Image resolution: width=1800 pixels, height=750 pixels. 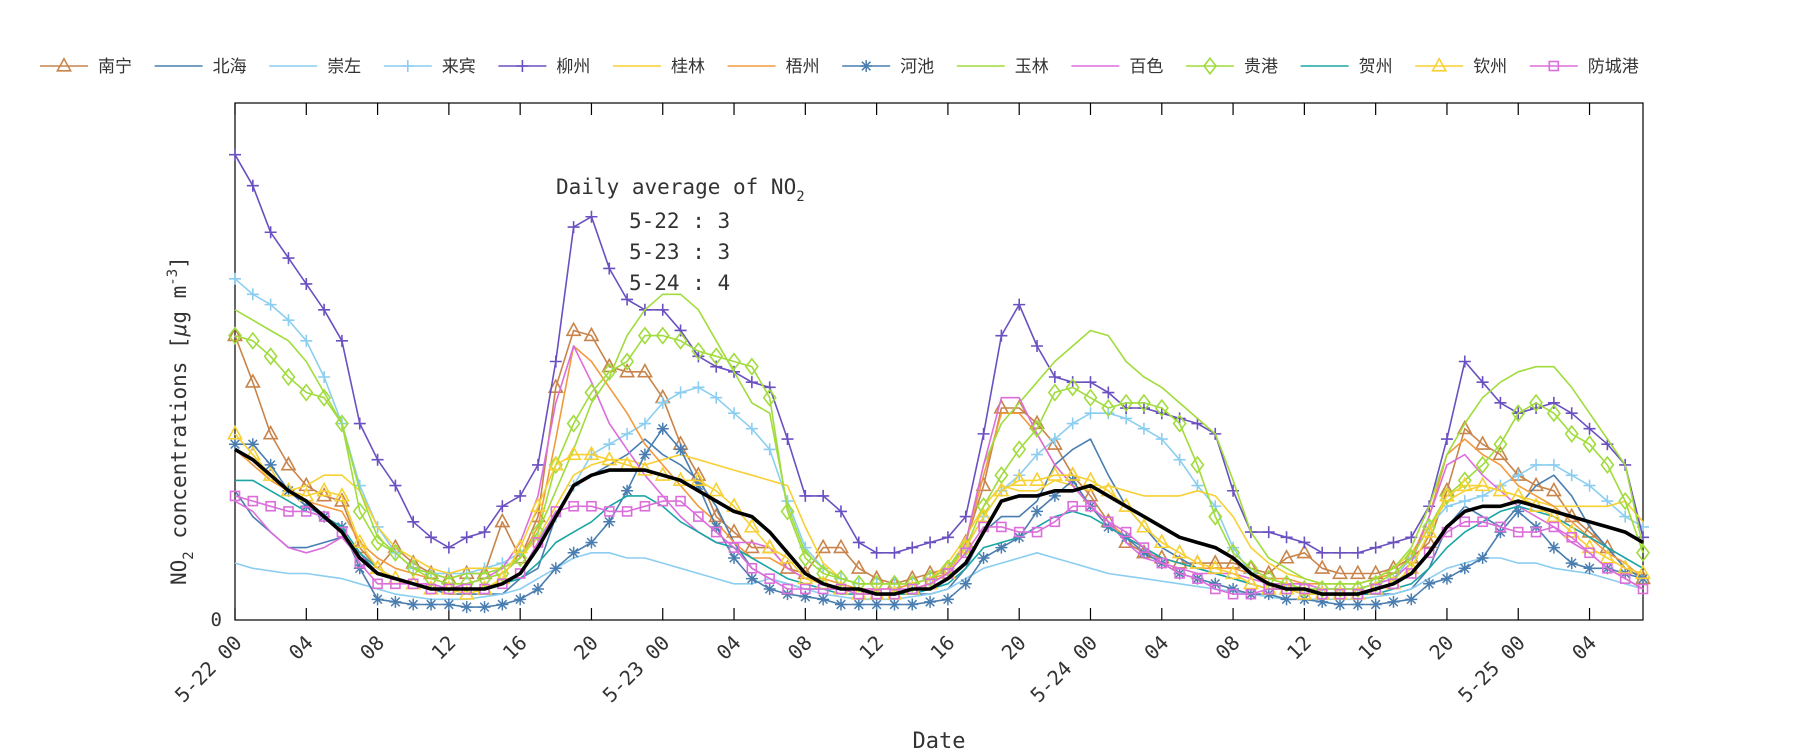 What do you see at coordinates (679, 283) in the screenshot?
I see `annotation-line-3: 5-24 : 4` at bounding box center [679, 283].